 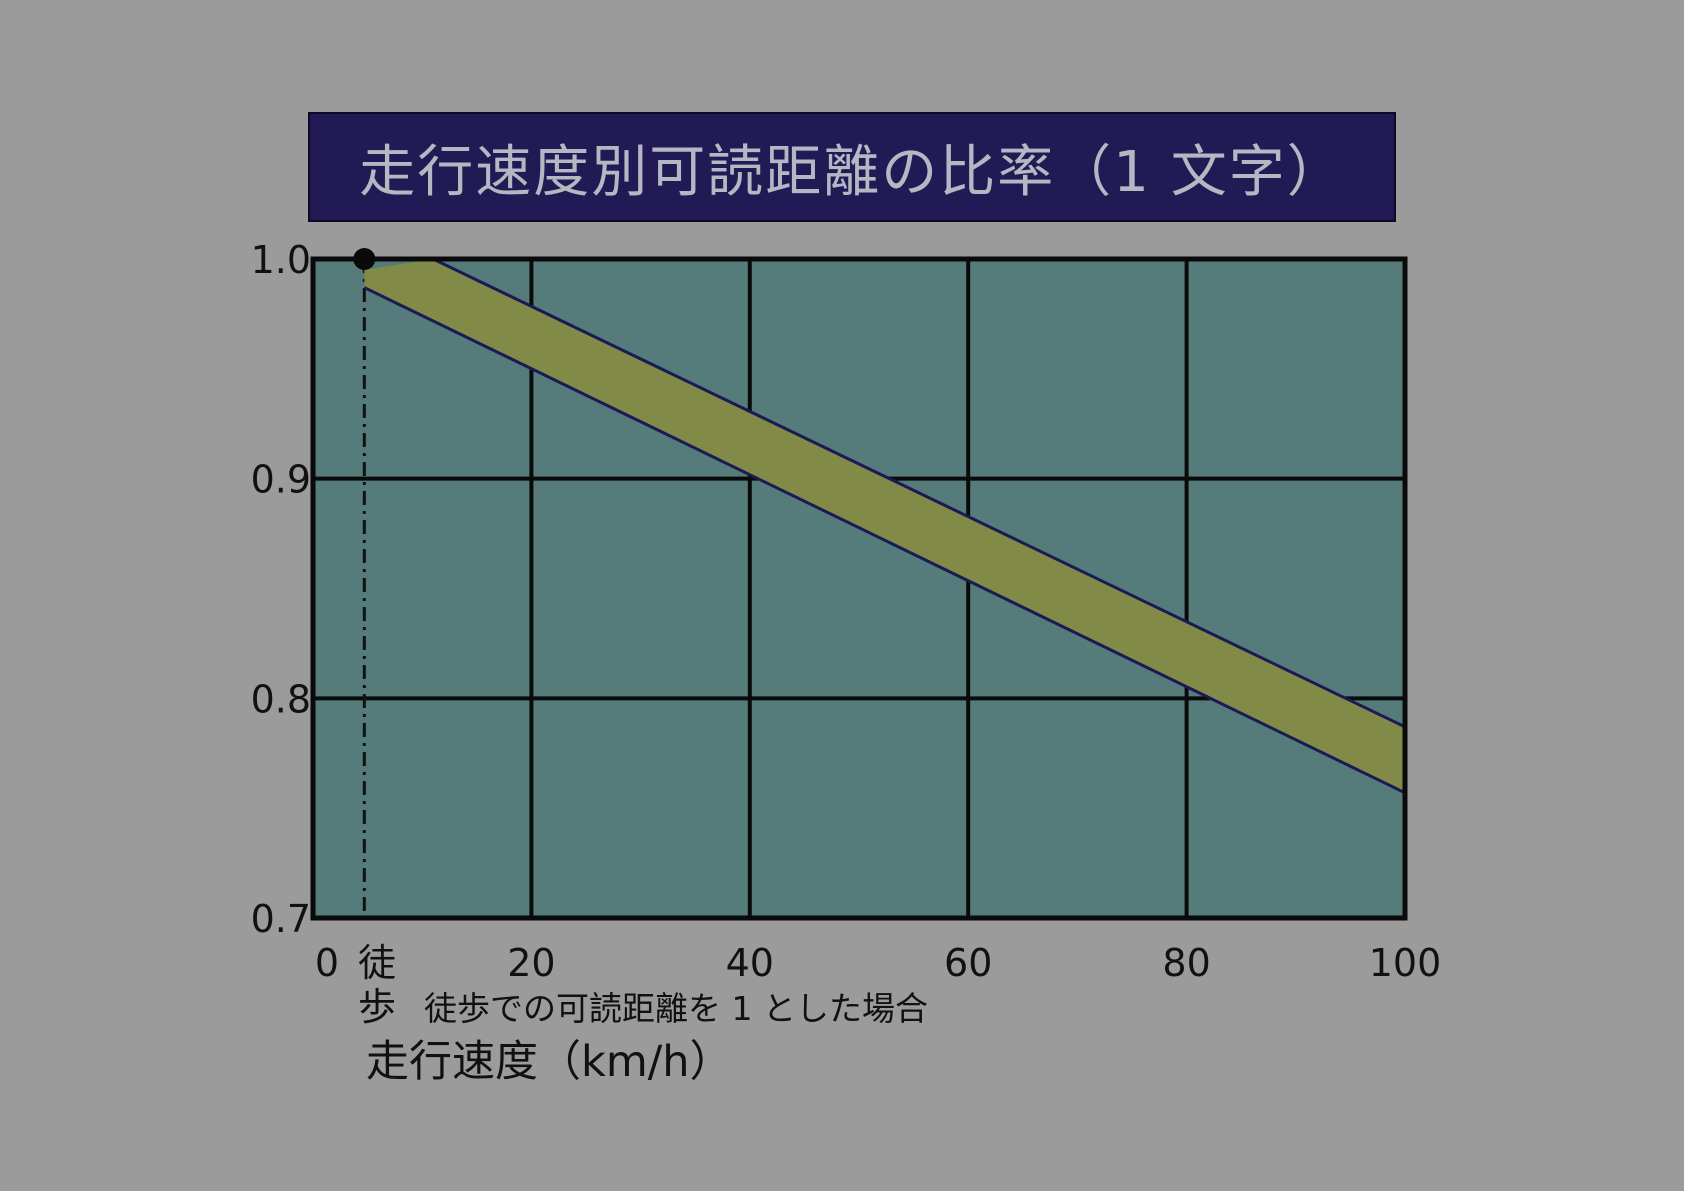 What do you see at coordinates (549, 1062) in the screenshot?
I see `x-axis-label: 走行速度（km/h）` at bounding box center [549, 1062].